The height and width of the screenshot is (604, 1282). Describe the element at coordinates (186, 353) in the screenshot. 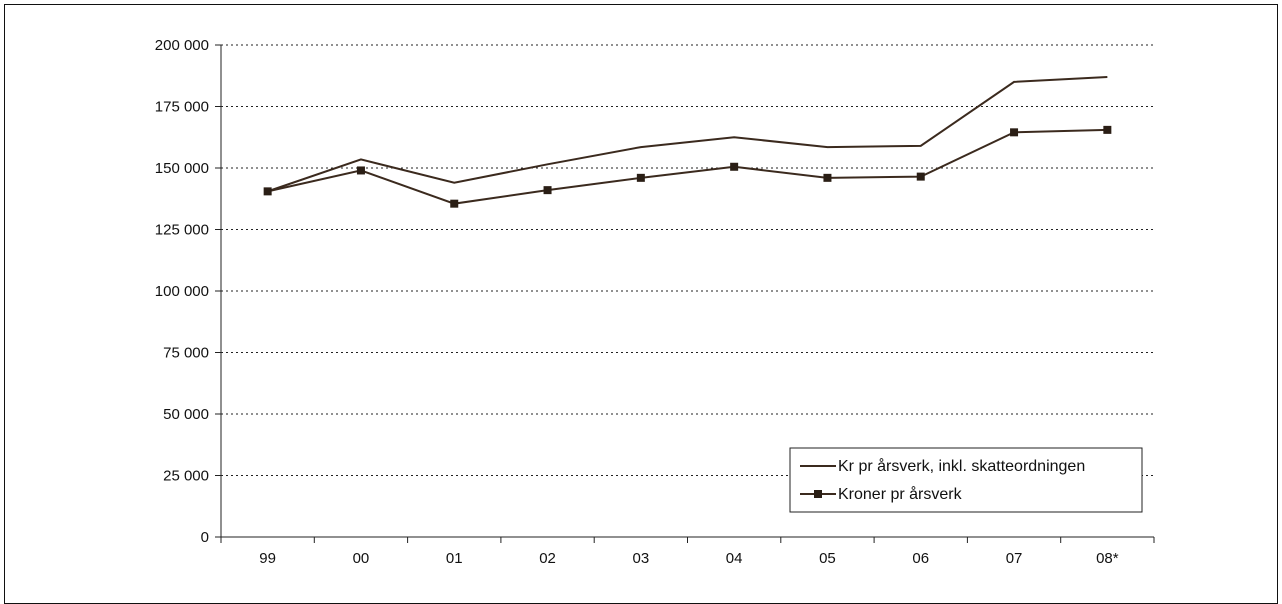

I see `y-tick-label: 75 000` at that location.